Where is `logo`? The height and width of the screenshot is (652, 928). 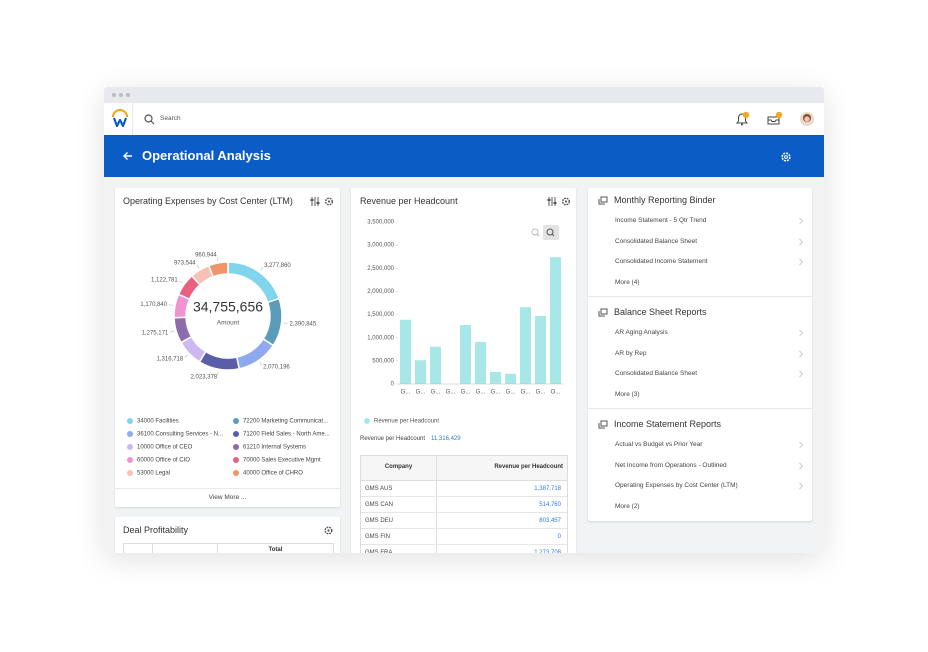
logo is located at coordinates (120, 119).